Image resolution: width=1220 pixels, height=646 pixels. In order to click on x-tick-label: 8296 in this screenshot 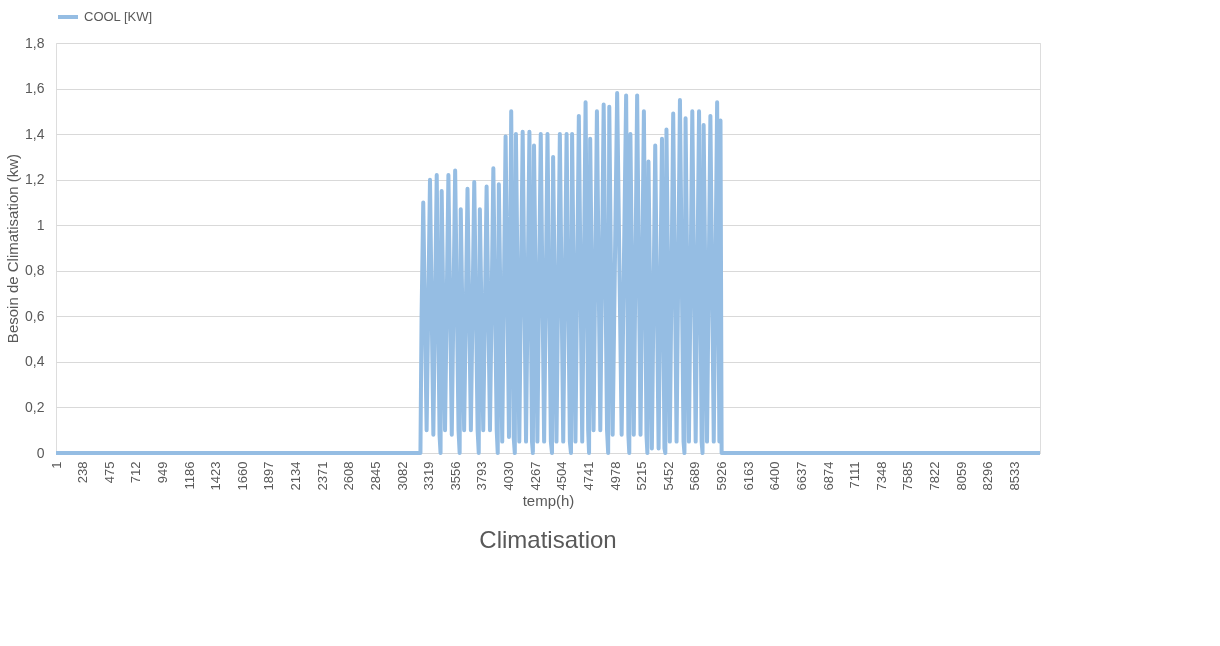, I will do `click(988, 476)`.